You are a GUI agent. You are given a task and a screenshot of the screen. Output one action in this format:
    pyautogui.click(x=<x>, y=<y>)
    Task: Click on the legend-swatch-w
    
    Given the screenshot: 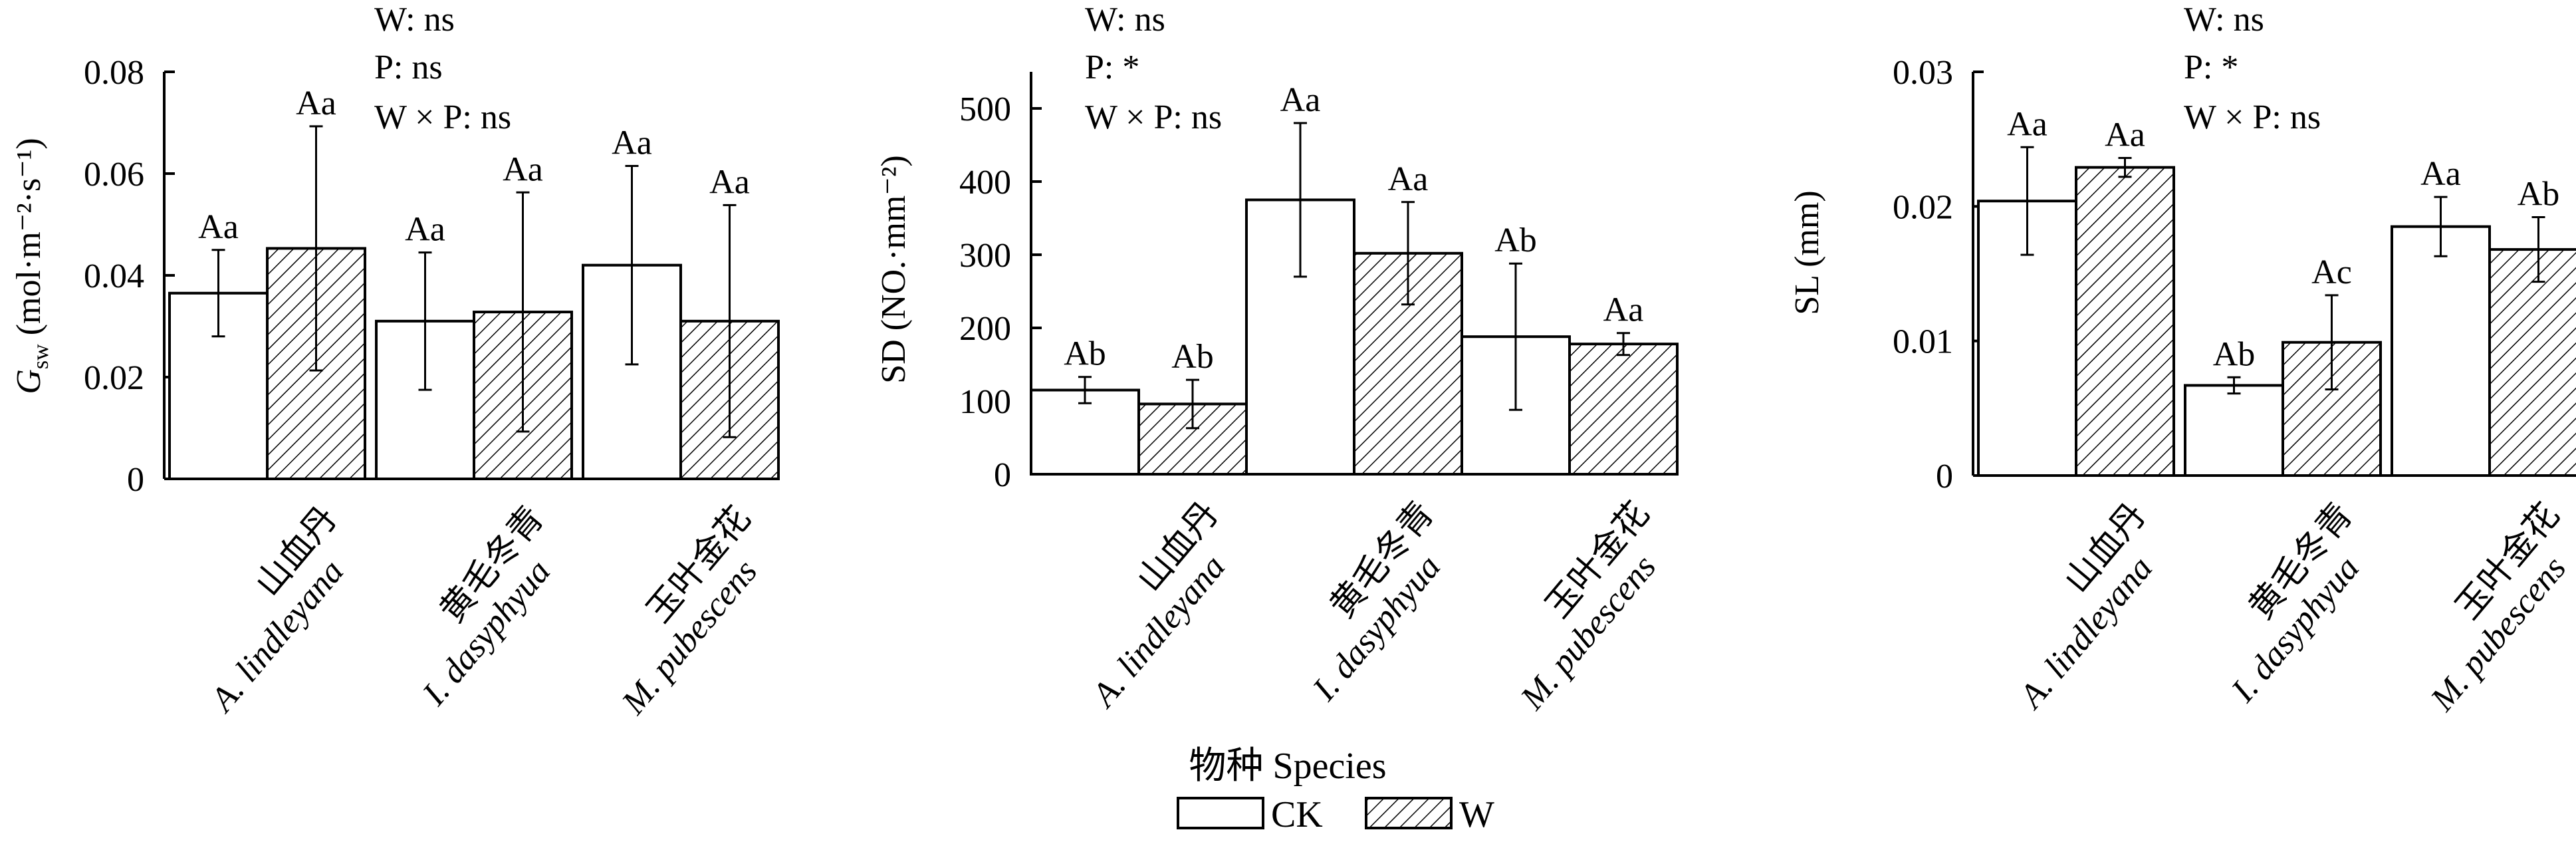 What is the action you would take?
    pyautogui.click(x=1409, y=813)
    